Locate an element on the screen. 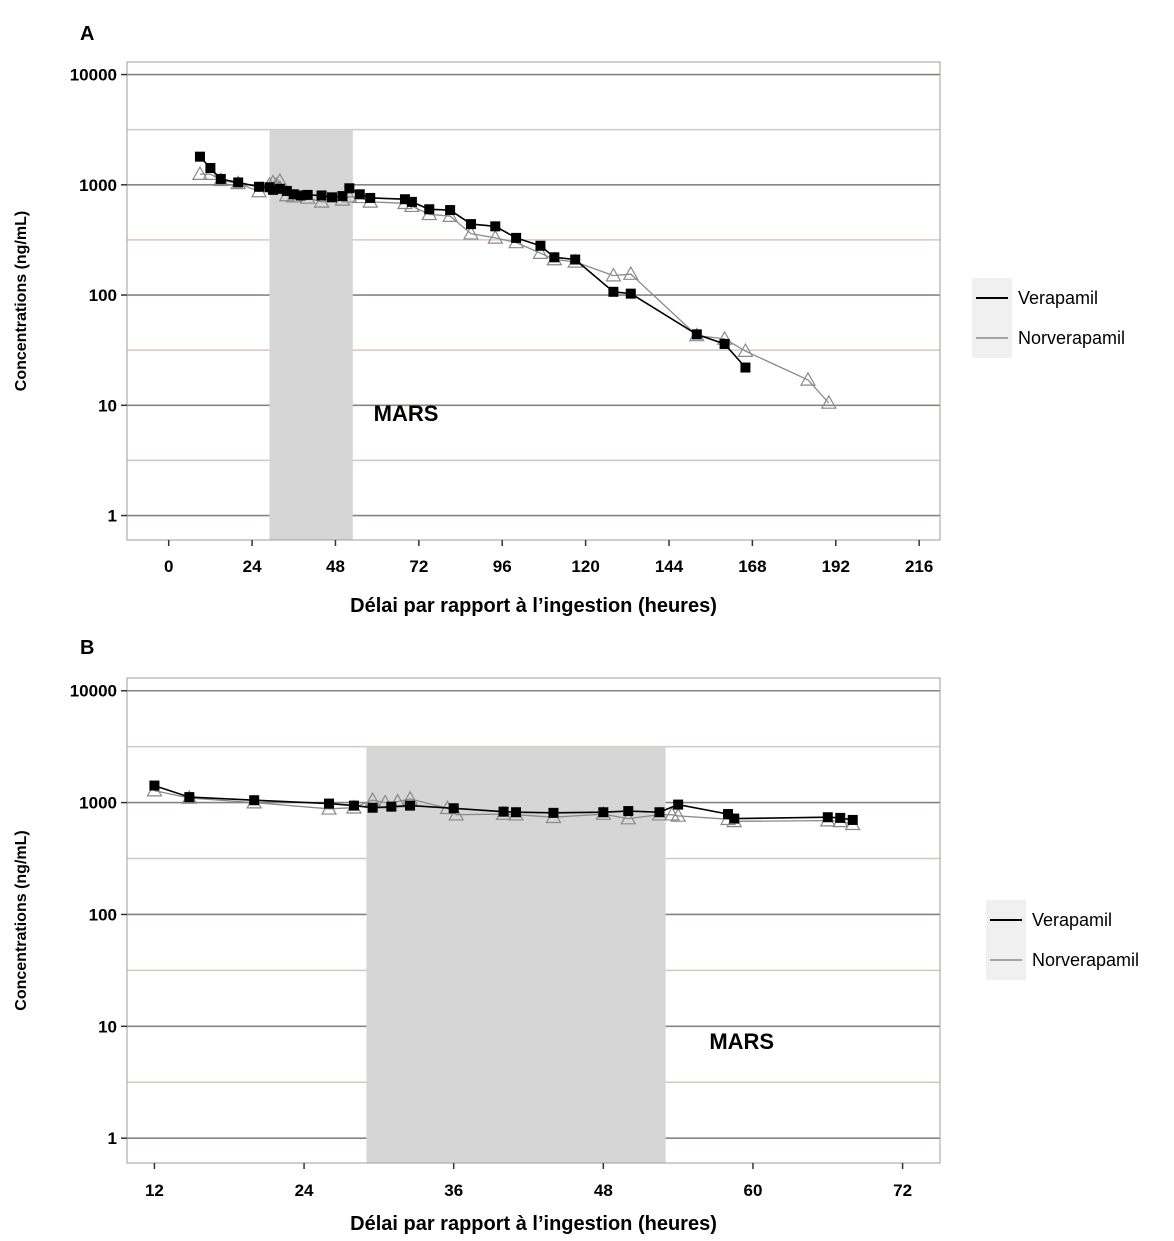 The height and width of the screenshot is (1241, 1174). x-tick-label: 144 is located at coordinates (669, 566).